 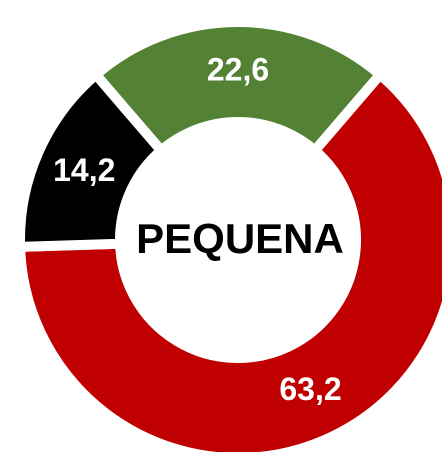 What do you see at coordinates (84, 170) in the screenshot?
I see `value-label: 14,2` at bounding box center [84, 170].